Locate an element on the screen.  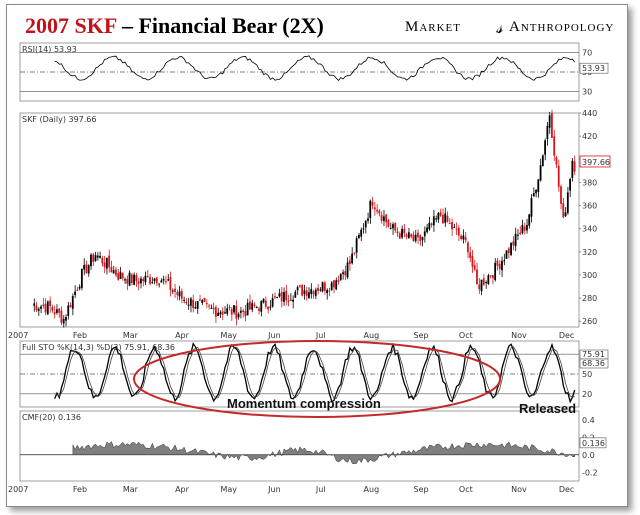
annotation-released: Released is located at coordinates (547, 408).